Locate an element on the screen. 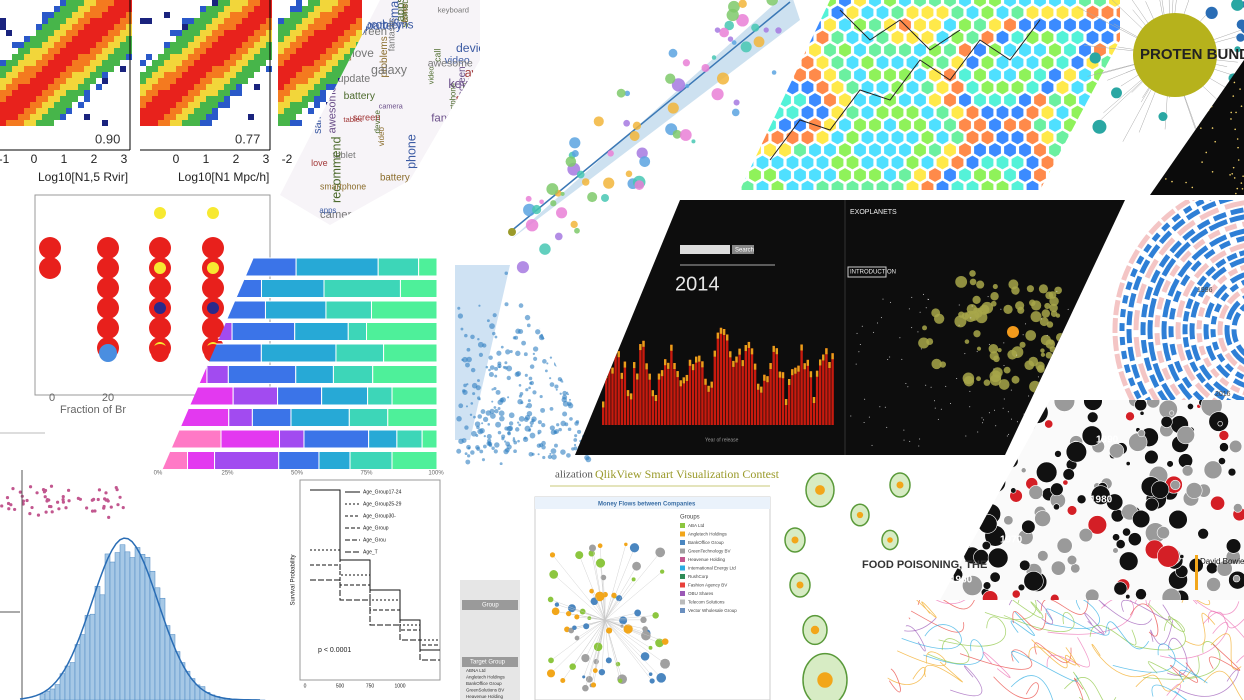 This screenshot has width=1244, height=700. bubble-ring is located at coordinates (160, 308).